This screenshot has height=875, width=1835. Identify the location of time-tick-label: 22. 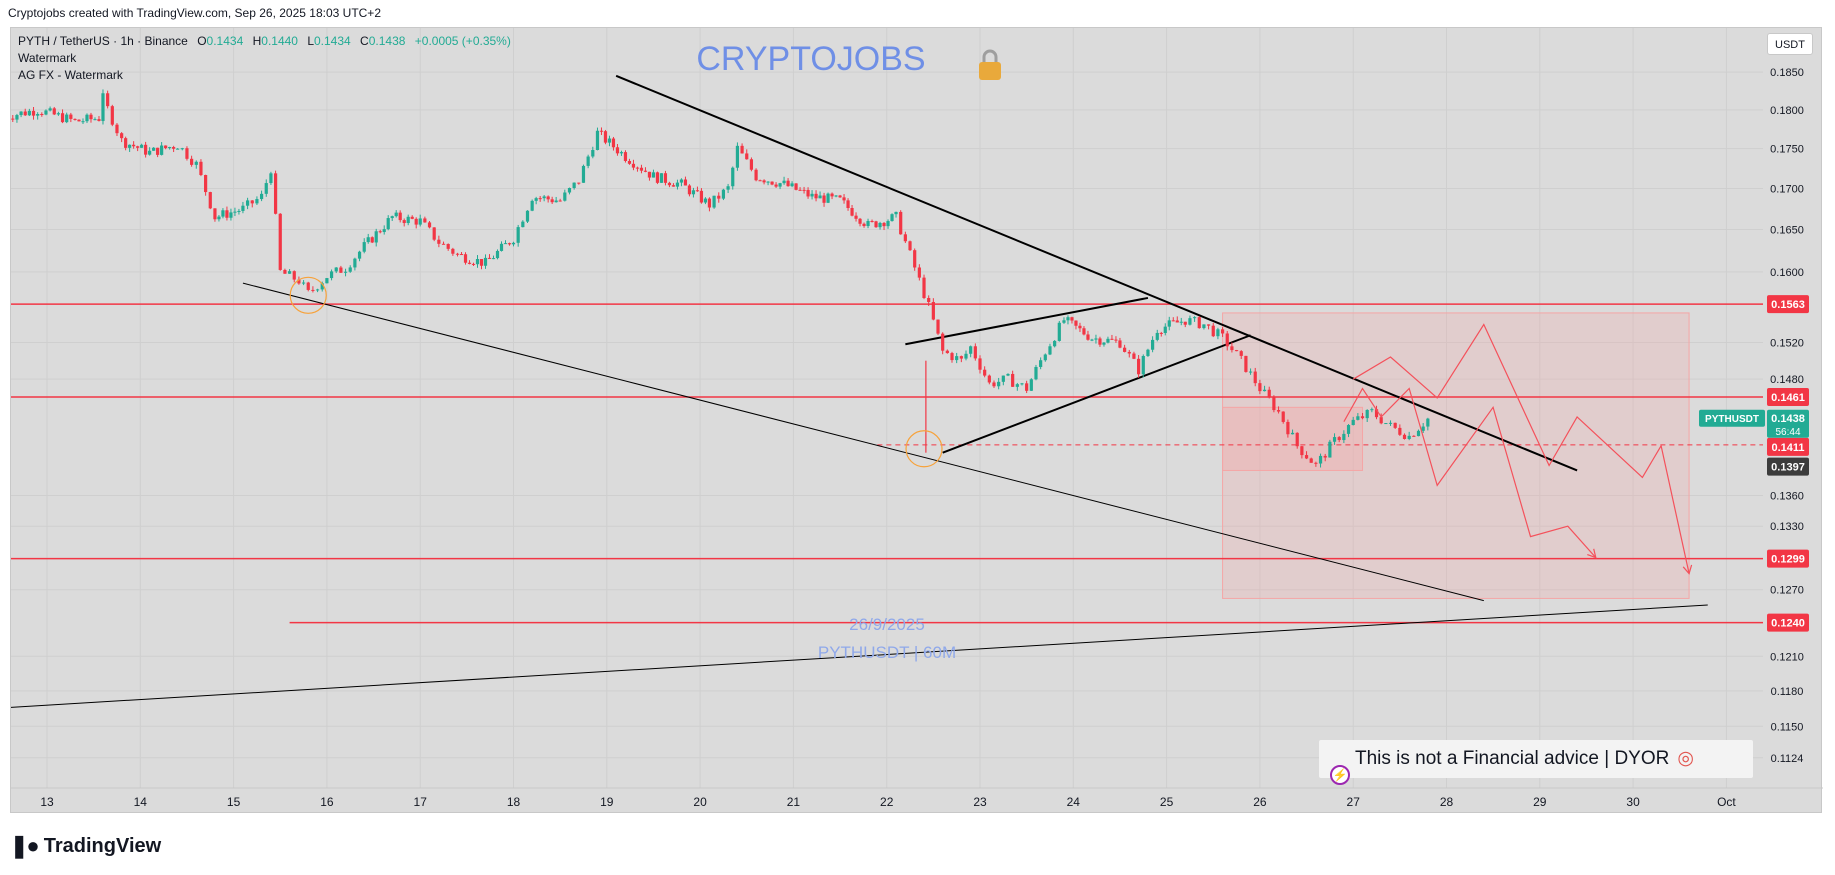
(887, 802).